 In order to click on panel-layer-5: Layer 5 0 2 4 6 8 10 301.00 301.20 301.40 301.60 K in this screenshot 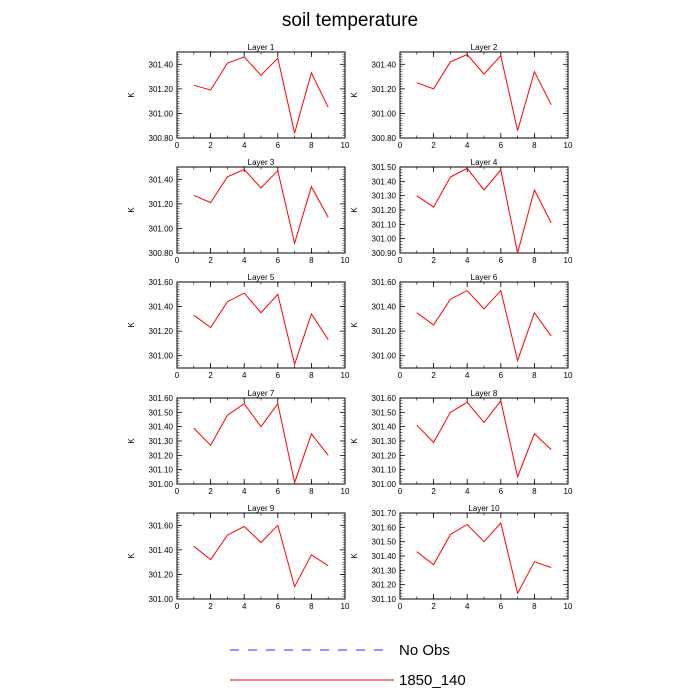, I will do `click(238, 326)`.